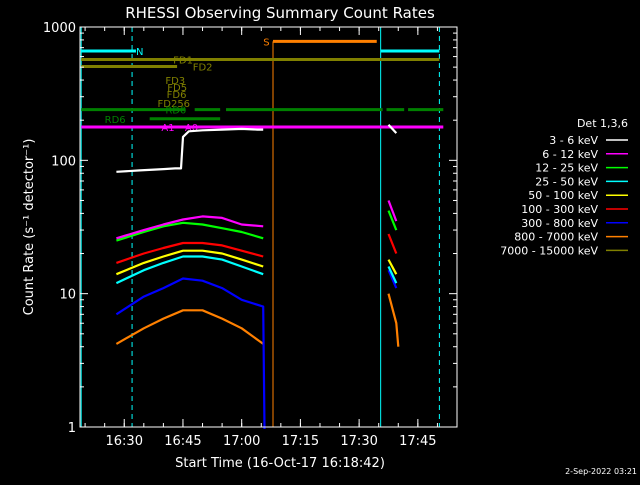 This screenshot has height=485, width=640. I want to click on legend-label-2: 12 - 25 keV, so click(566, 168).